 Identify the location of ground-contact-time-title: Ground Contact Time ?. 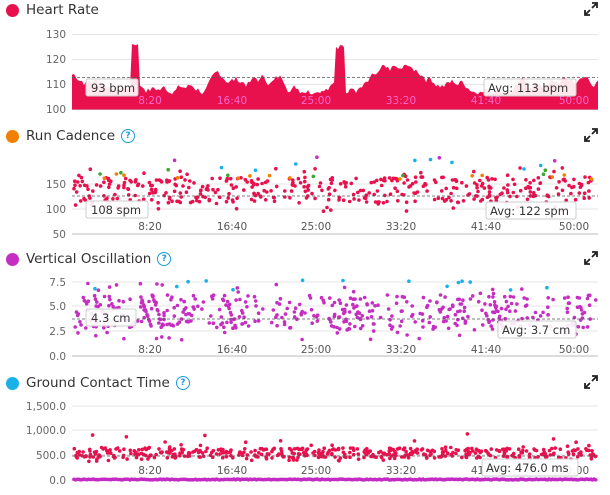
(98, 383).